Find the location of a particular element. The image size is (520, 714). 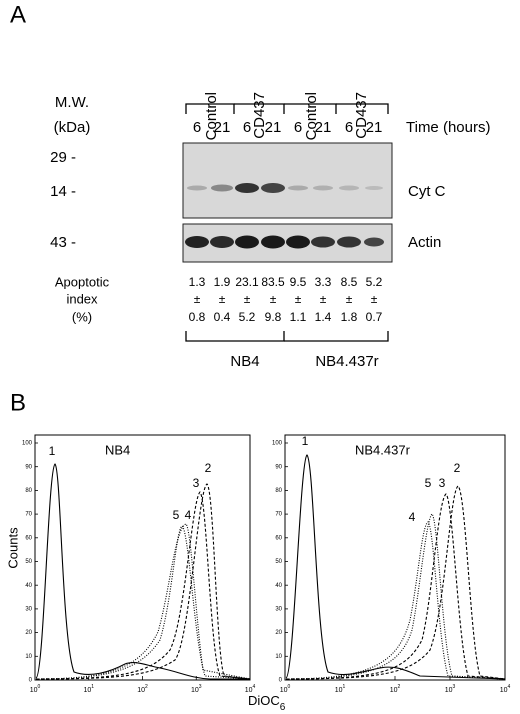

apoptotic-value: 3.3 is located at coordinates (323, 282).